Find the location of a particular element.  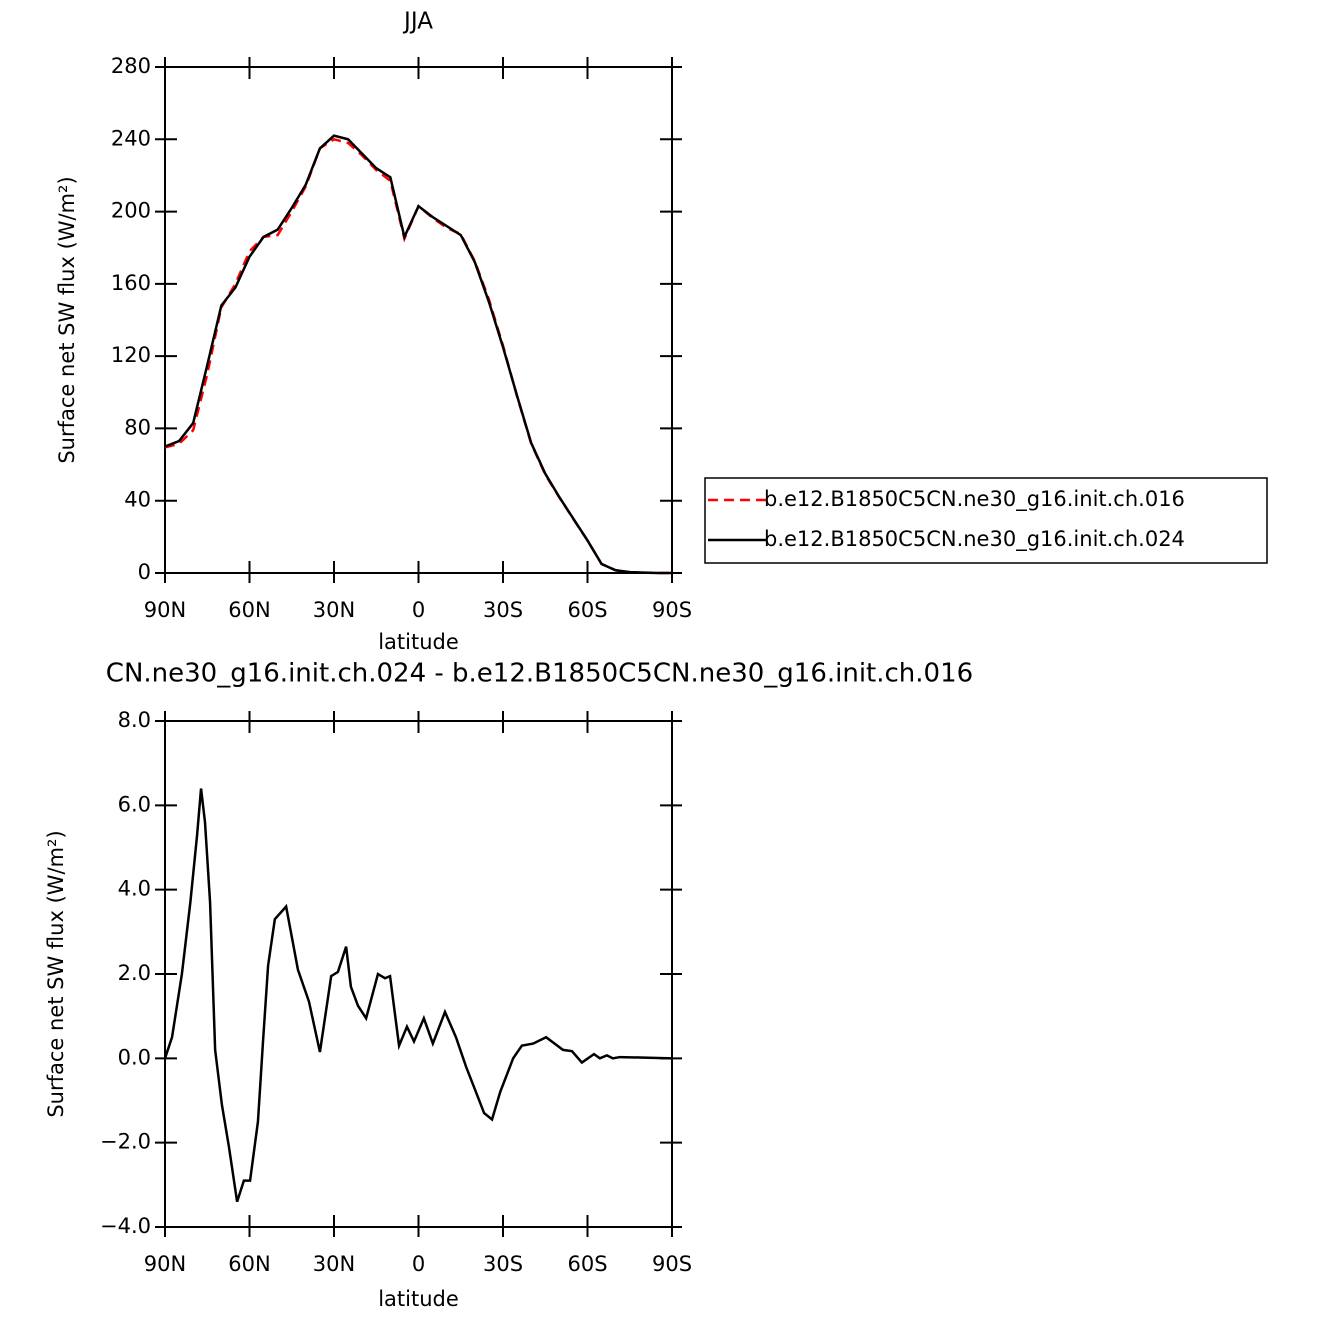

y-tick-label: 4.0 is located at coordinates (134, 889).